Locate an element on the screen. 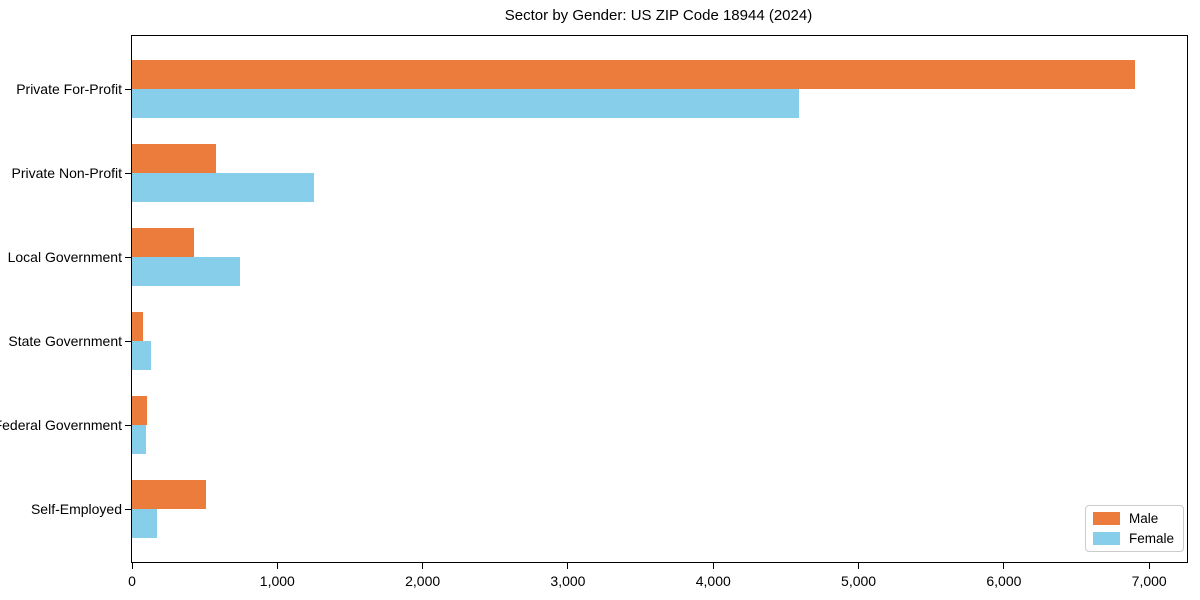  y-axis-tick-label: State Government is located at coordinates (65, 341).